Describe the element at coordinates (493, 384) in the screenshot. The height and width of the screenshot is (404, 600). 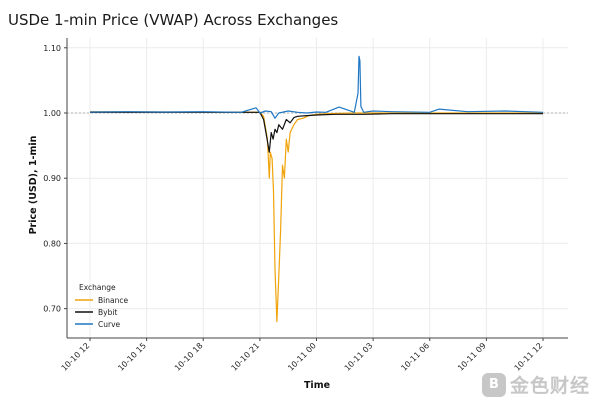
I see `watermark-badge: B` at that location.